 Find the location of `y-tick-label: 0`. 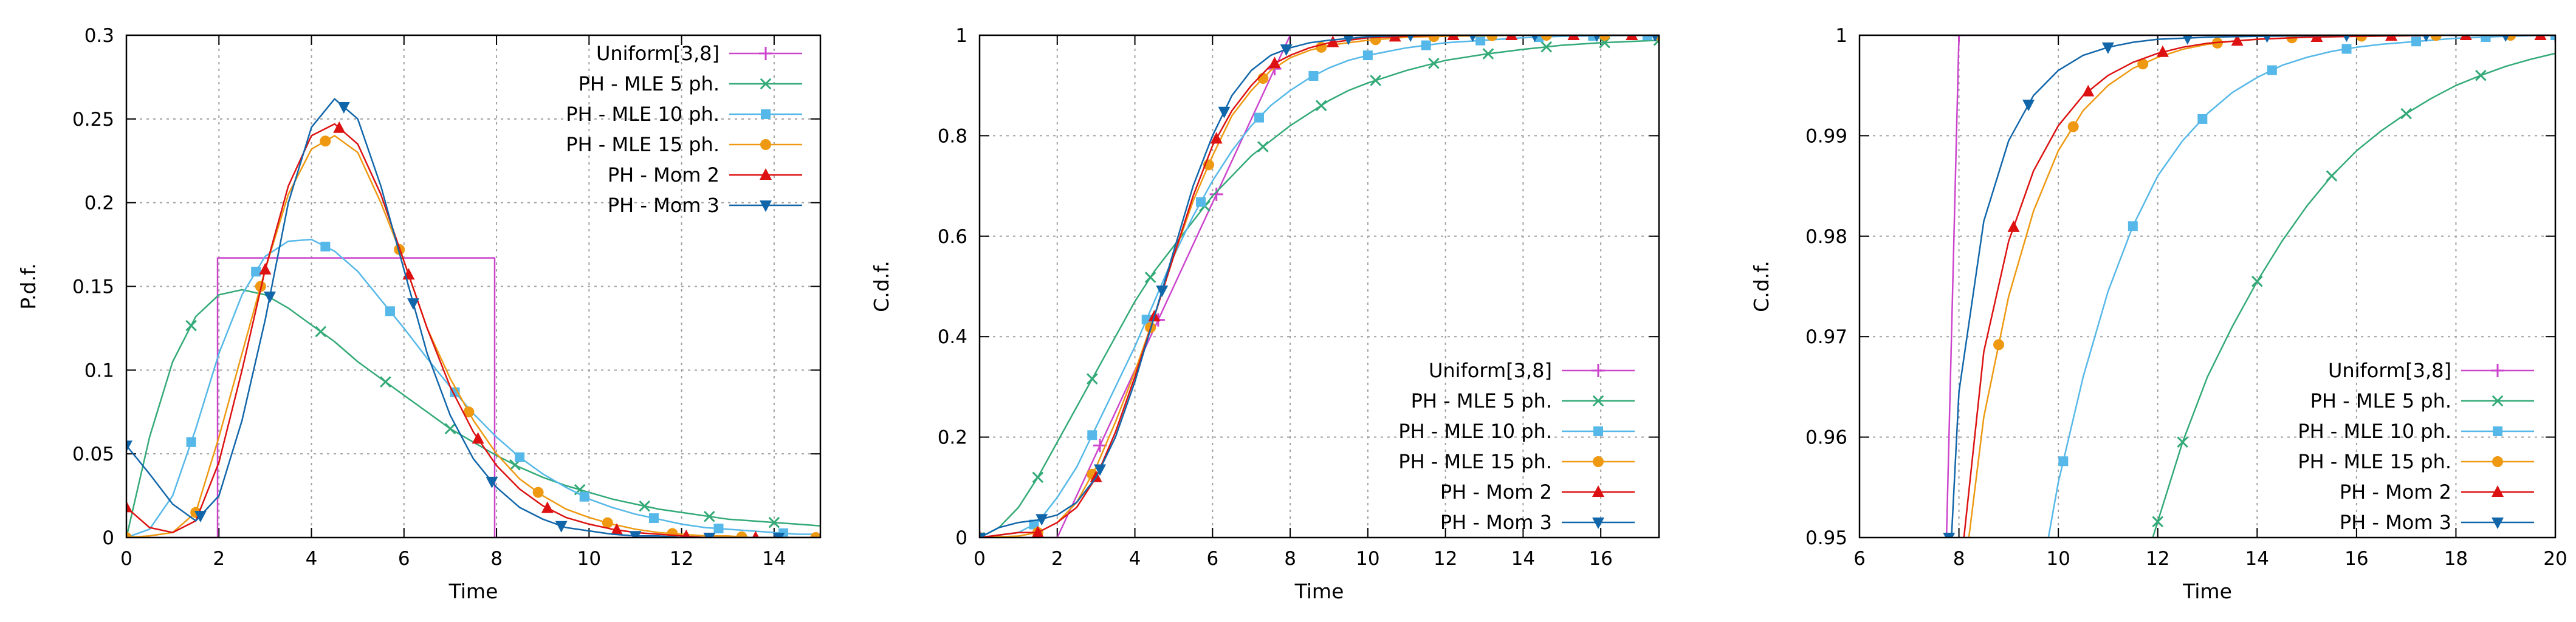

y-tick-label: 0 is located at coordinates (961, 538).